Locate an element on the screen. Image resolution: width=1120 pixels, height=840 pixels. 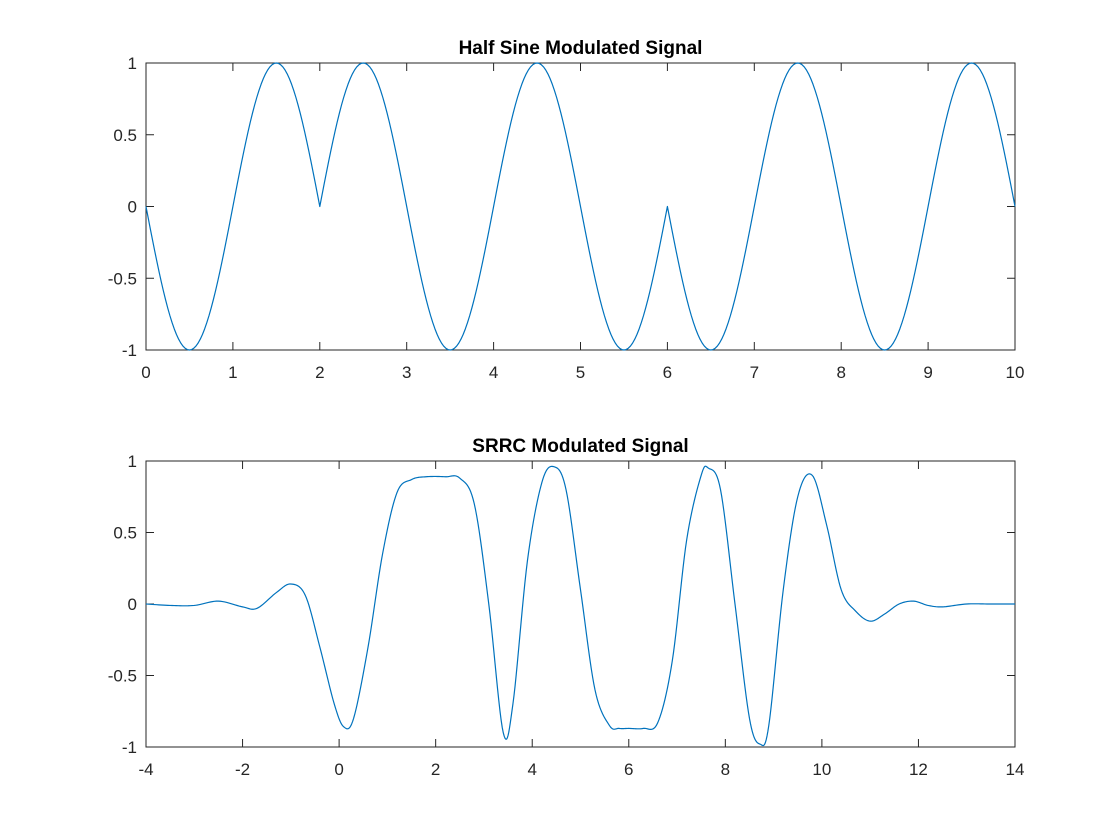
srrc-xtick-label: 2 is located at coordinates (435, 769).